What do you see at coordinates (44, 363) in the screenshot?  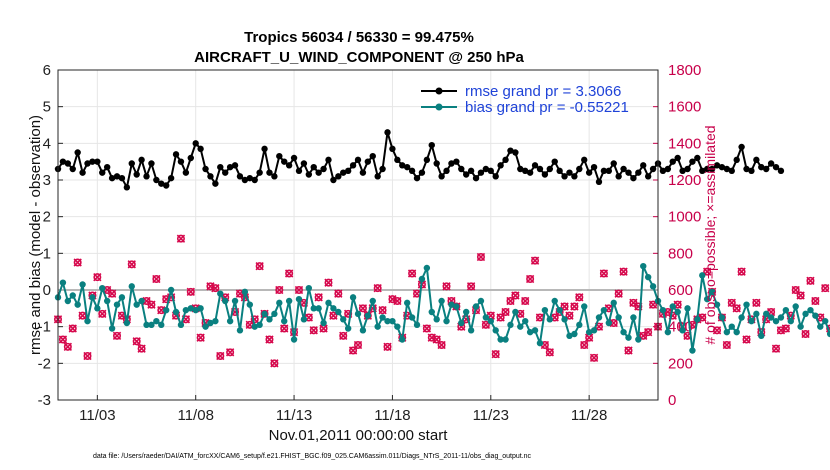 I see `y-tick-label: -2` at bounding box center [44, 363].